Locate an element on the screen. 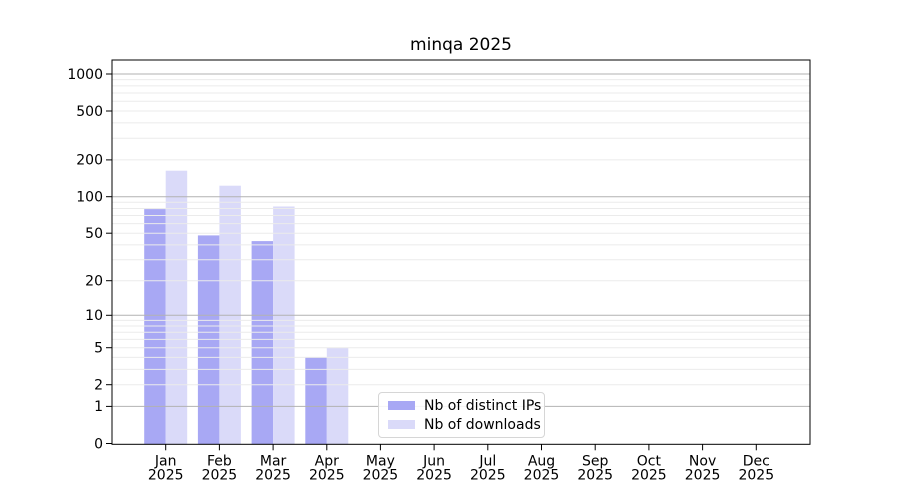  y-tick-label: 2 is located at coordinates (98, 386).